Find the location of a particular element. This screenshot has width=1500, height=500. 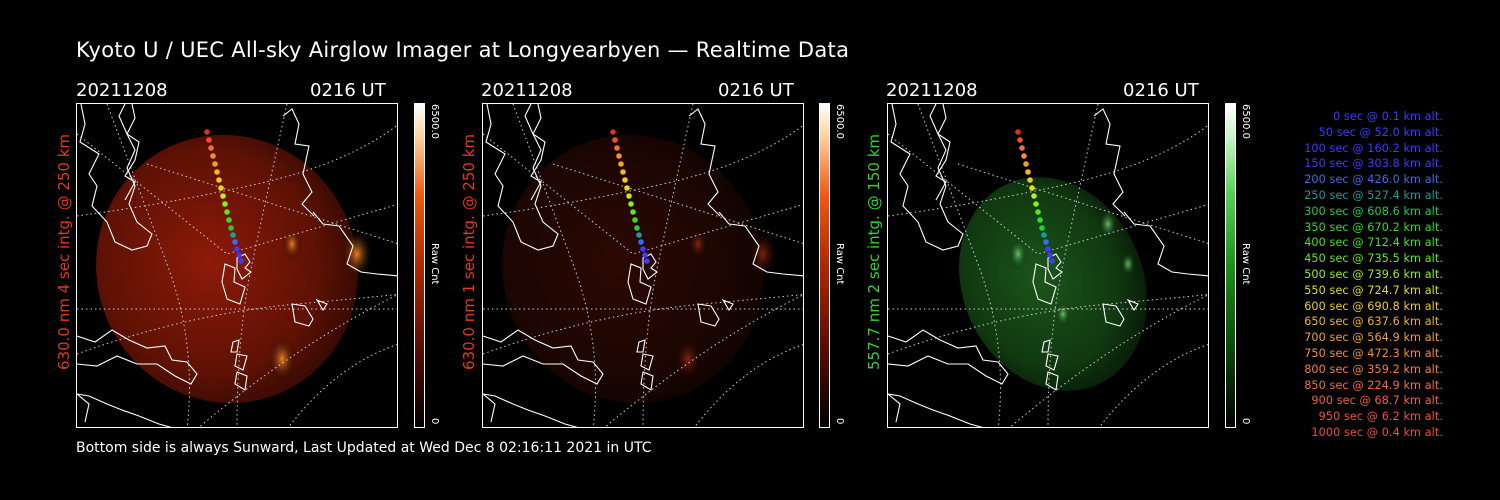

legend-row: 150 sec @ 303.8 km alt. is located at coordinates (1373, 164).